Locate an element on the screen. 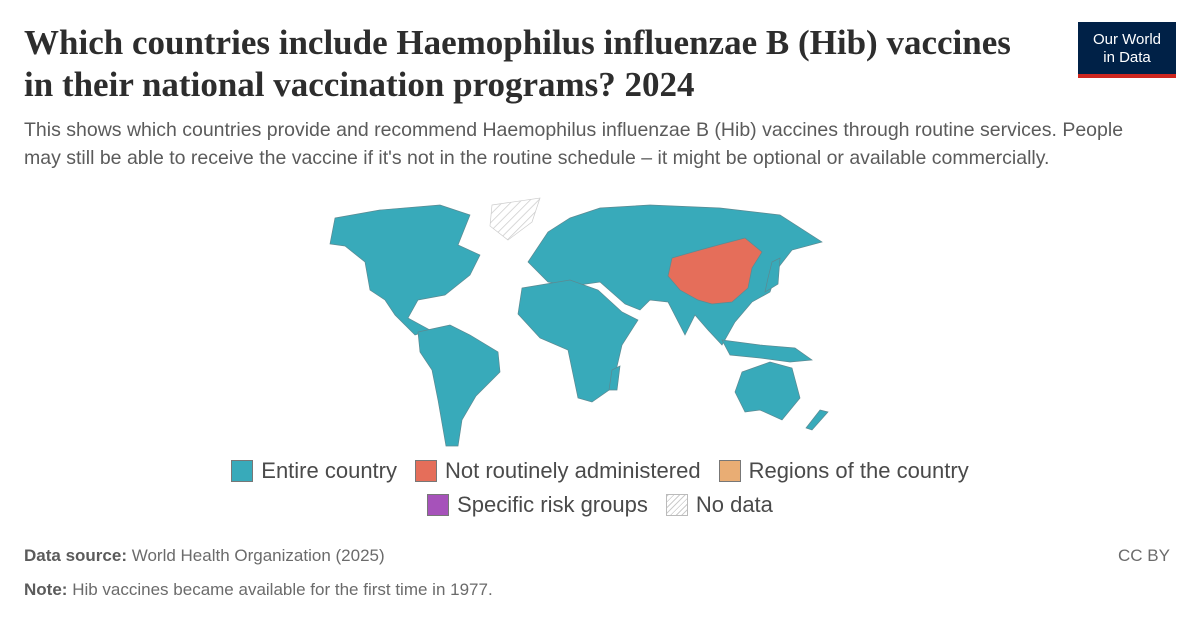 Image resolution: width=1200 pixels, height=627 pixels. legend-item: Entire country is located at coordinates (314, 471).